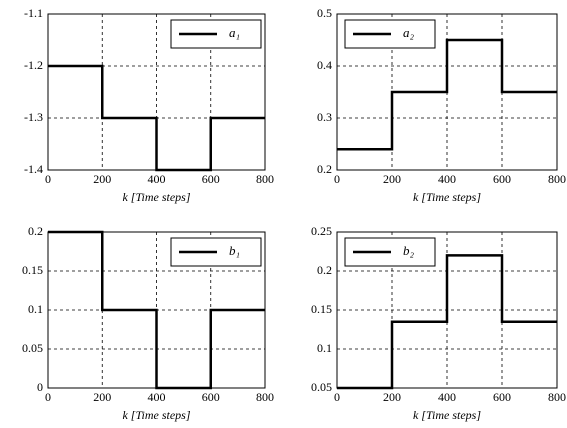  What do you see at coordinates (409, 32) in the screenshot?
I see `legend-label: a₂` at bounding box center [409, 32].